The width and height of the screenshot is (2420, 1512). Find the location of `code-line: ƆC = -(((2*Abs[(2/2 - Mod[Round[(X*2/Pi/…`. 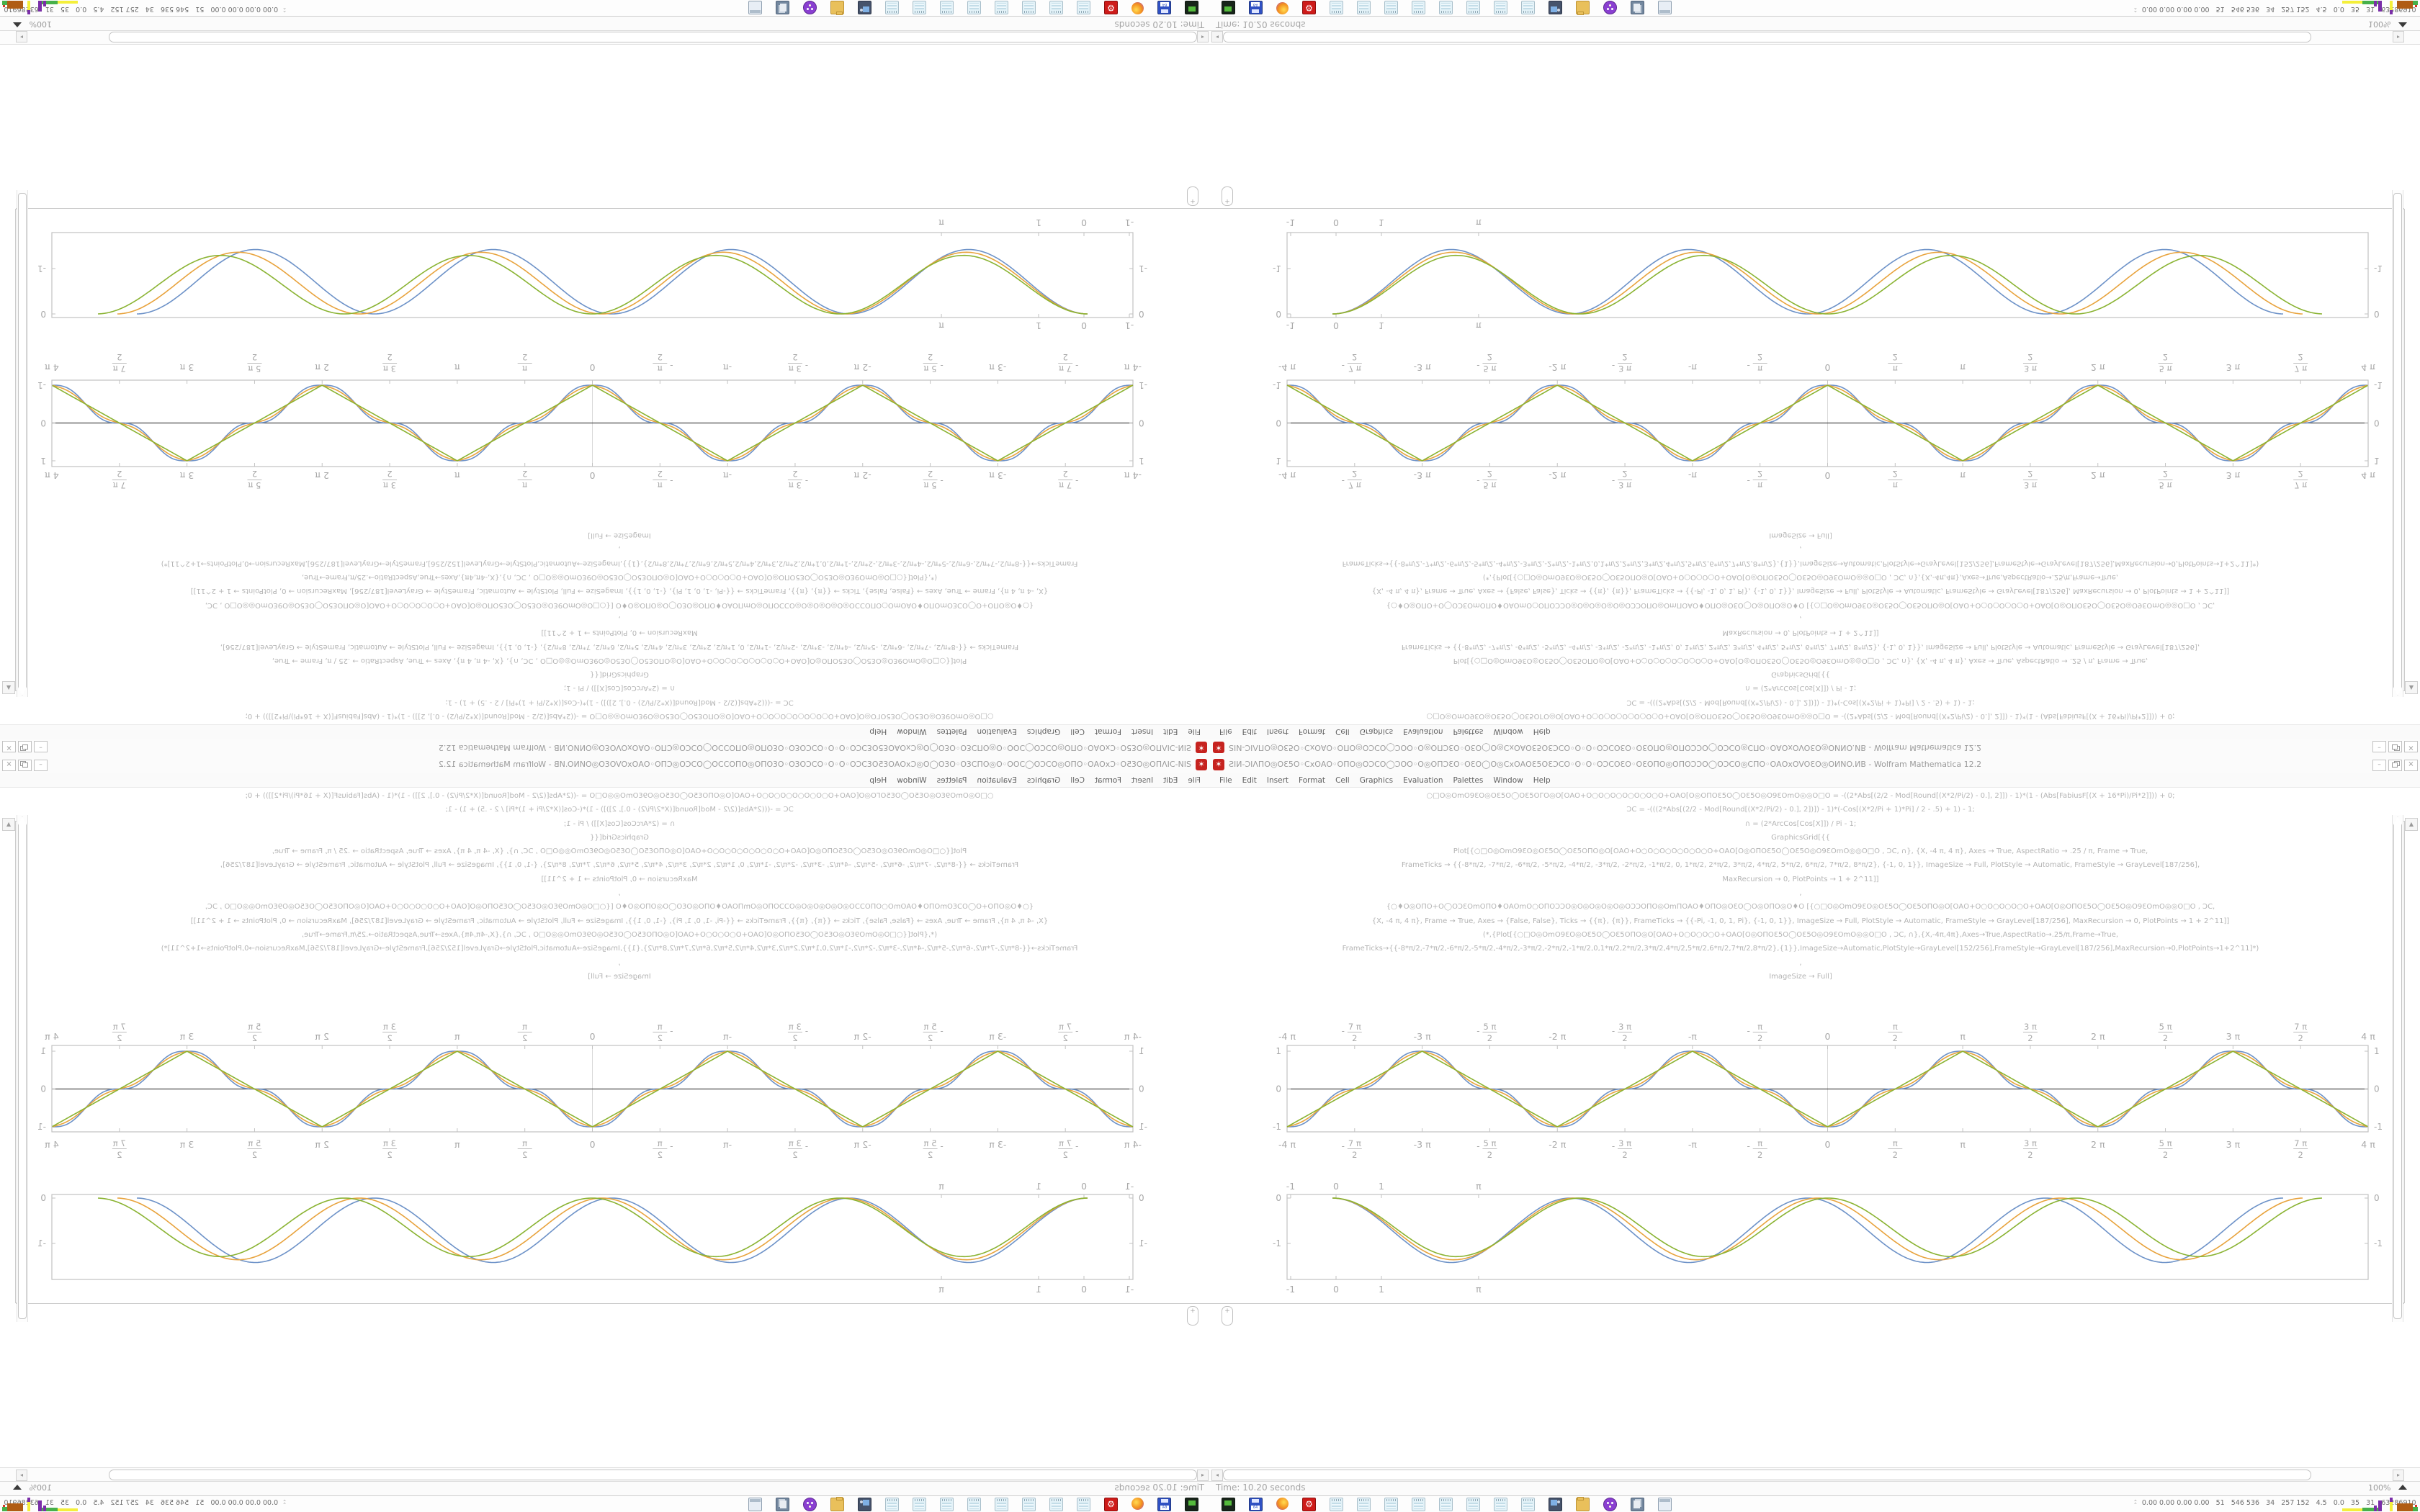

code-line: ƆC = -(((2*Abs[(2/2 - Mod[Round[(X*2/Pi/… is located at coordinates (619, 702).